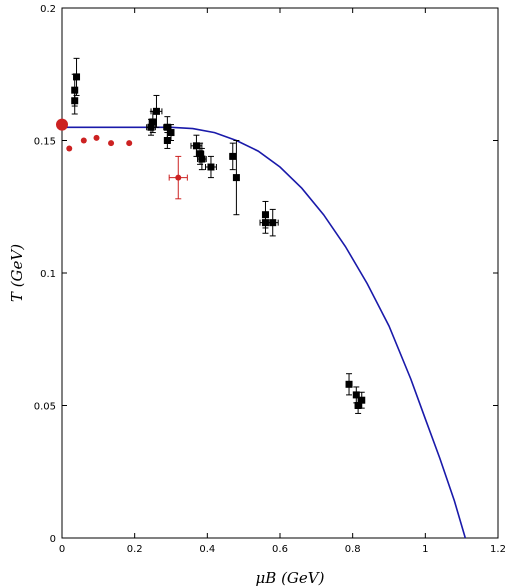  Describe the element at coordinates (280, 549) in the screenshot. I see `x-tick-label: 0.6` at that location.